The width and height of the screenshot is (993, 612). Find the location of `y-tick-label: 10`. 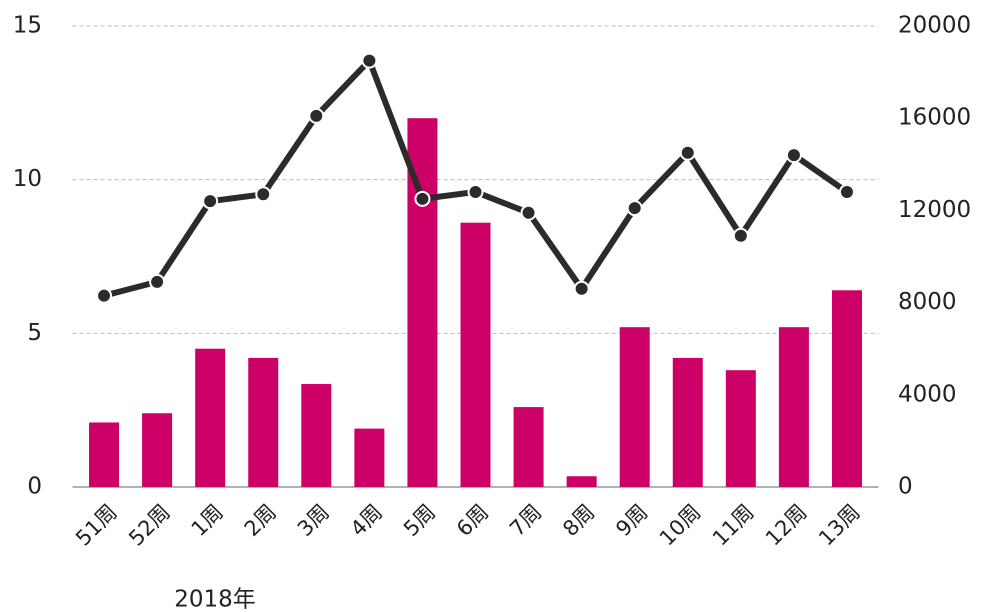

y-tick-label: 10 is located at coordinates (27, 179).